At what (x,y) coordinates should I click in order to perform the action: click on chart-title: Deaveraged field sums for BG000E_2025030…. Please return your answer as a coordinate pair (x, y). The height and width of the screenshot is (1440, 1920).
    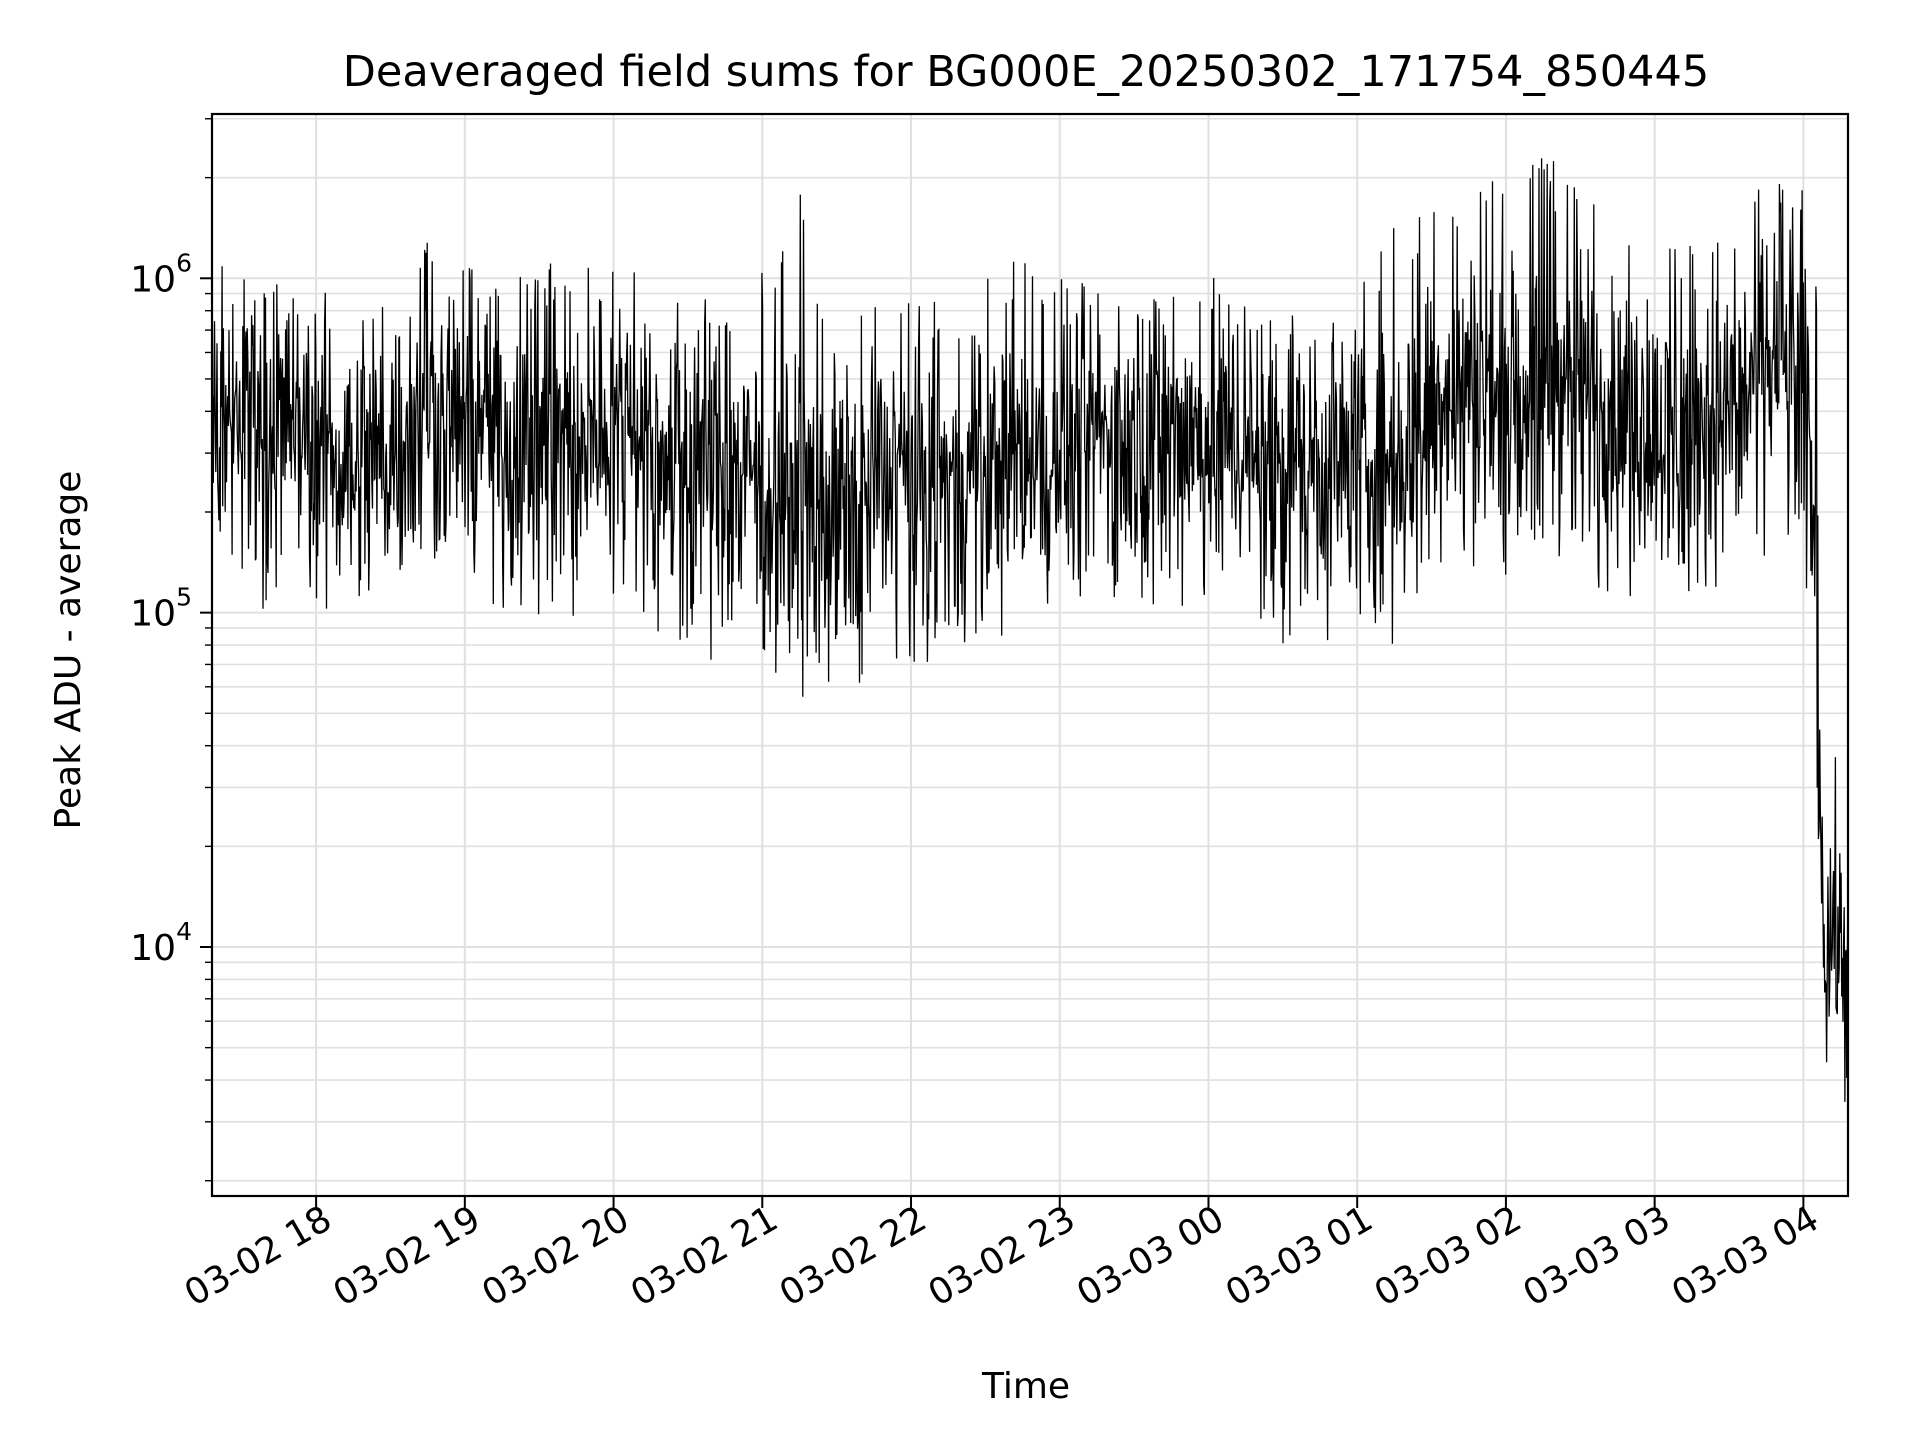
    Looking at the image, I should click on (1026, 72).